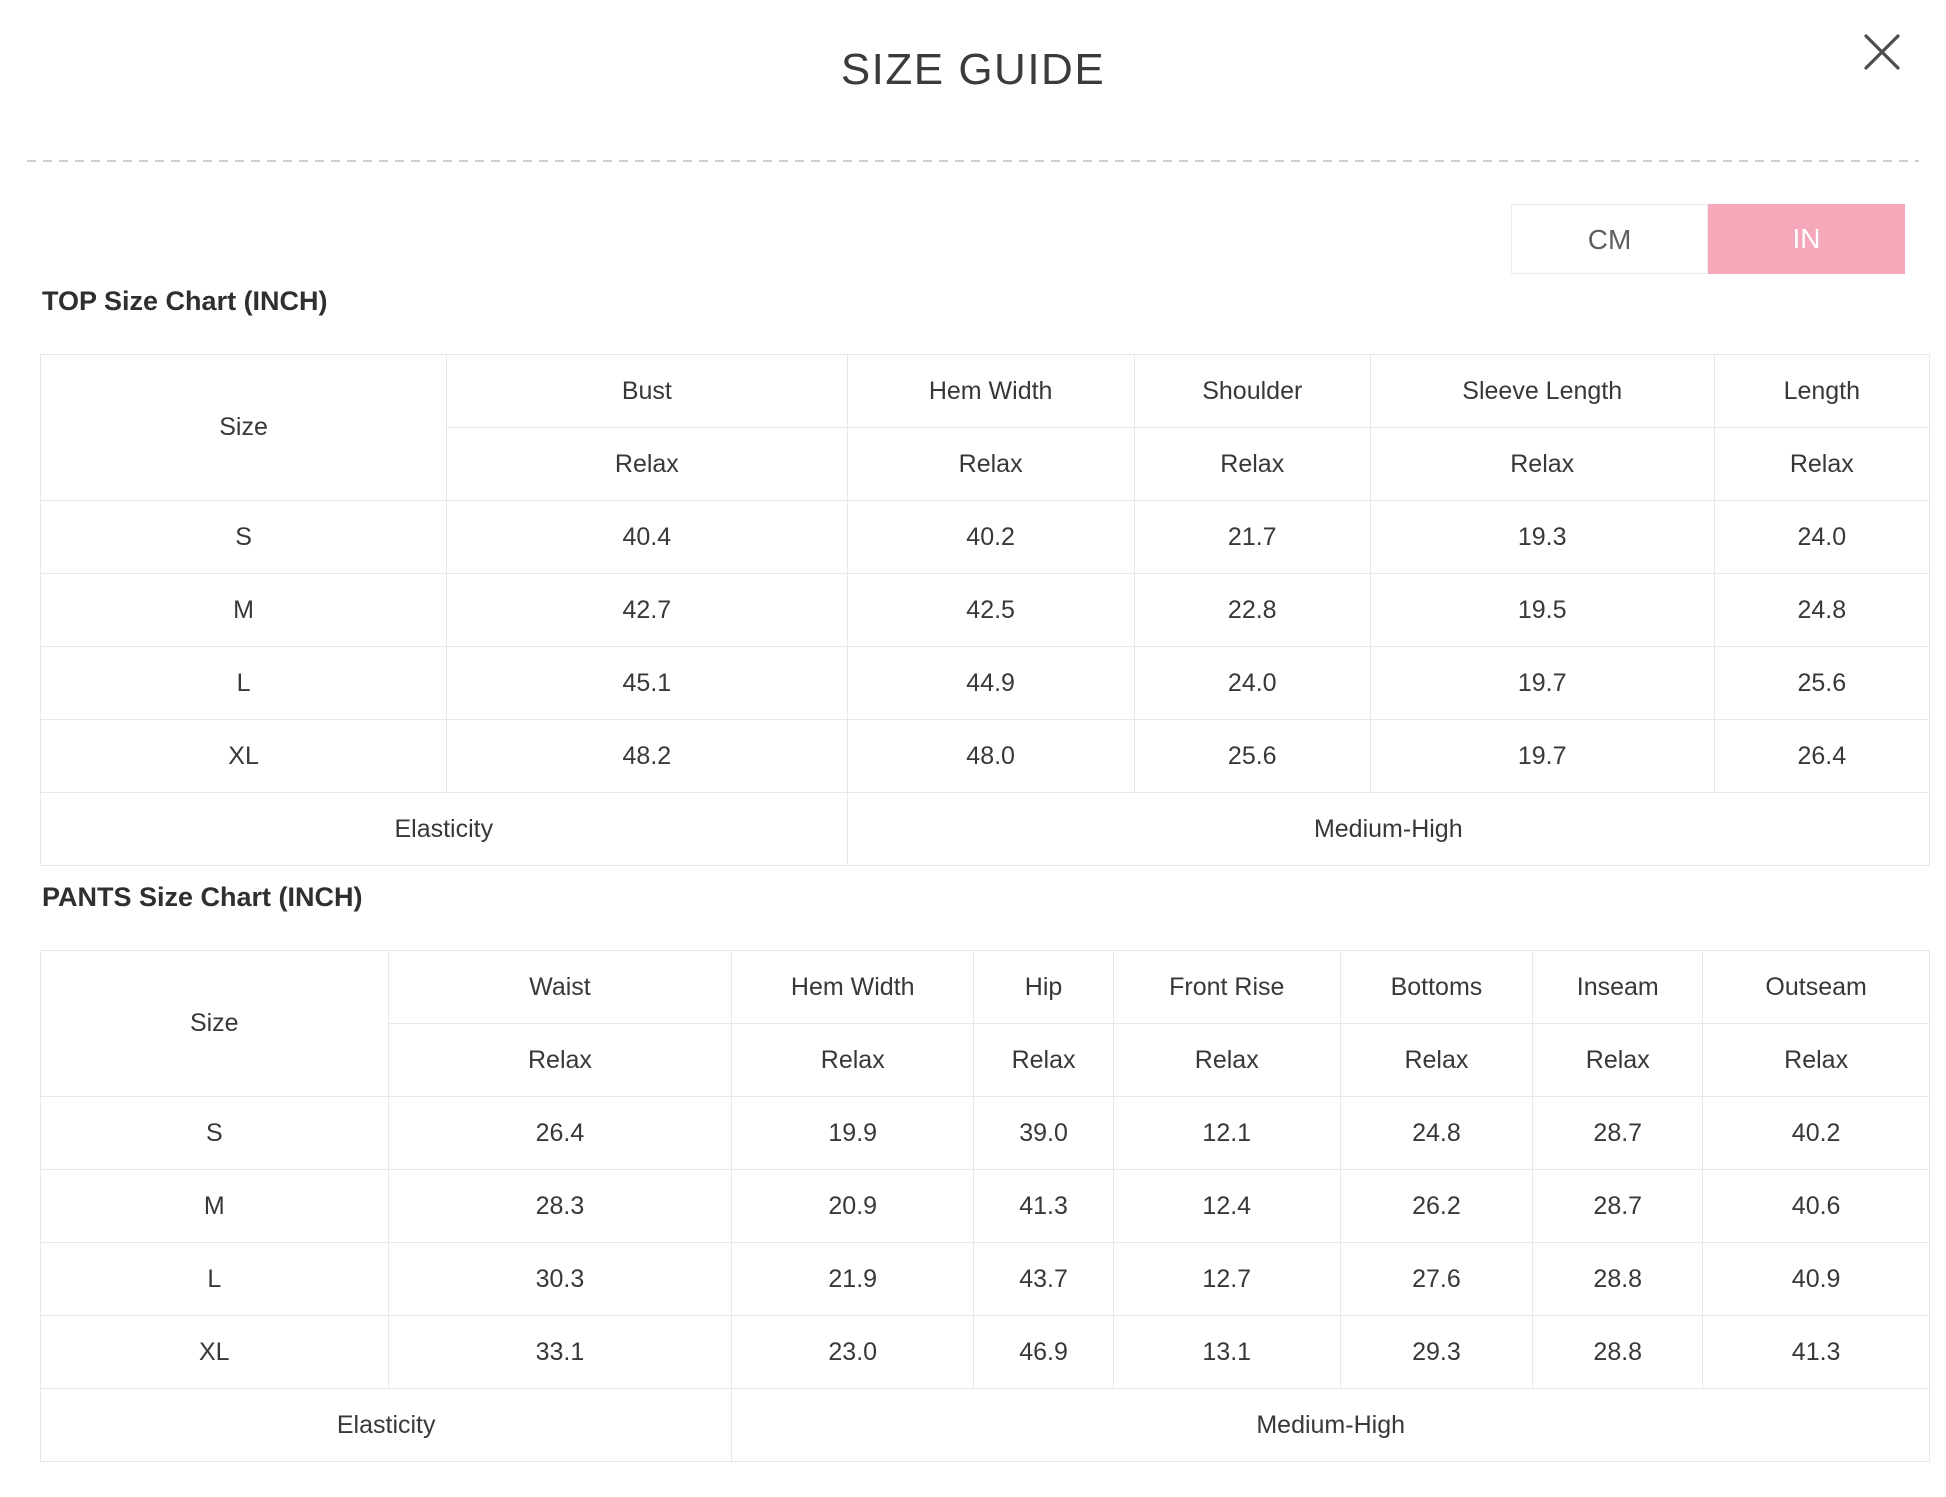  I want to click on value-cell: 20.9, so click(853, 1206).